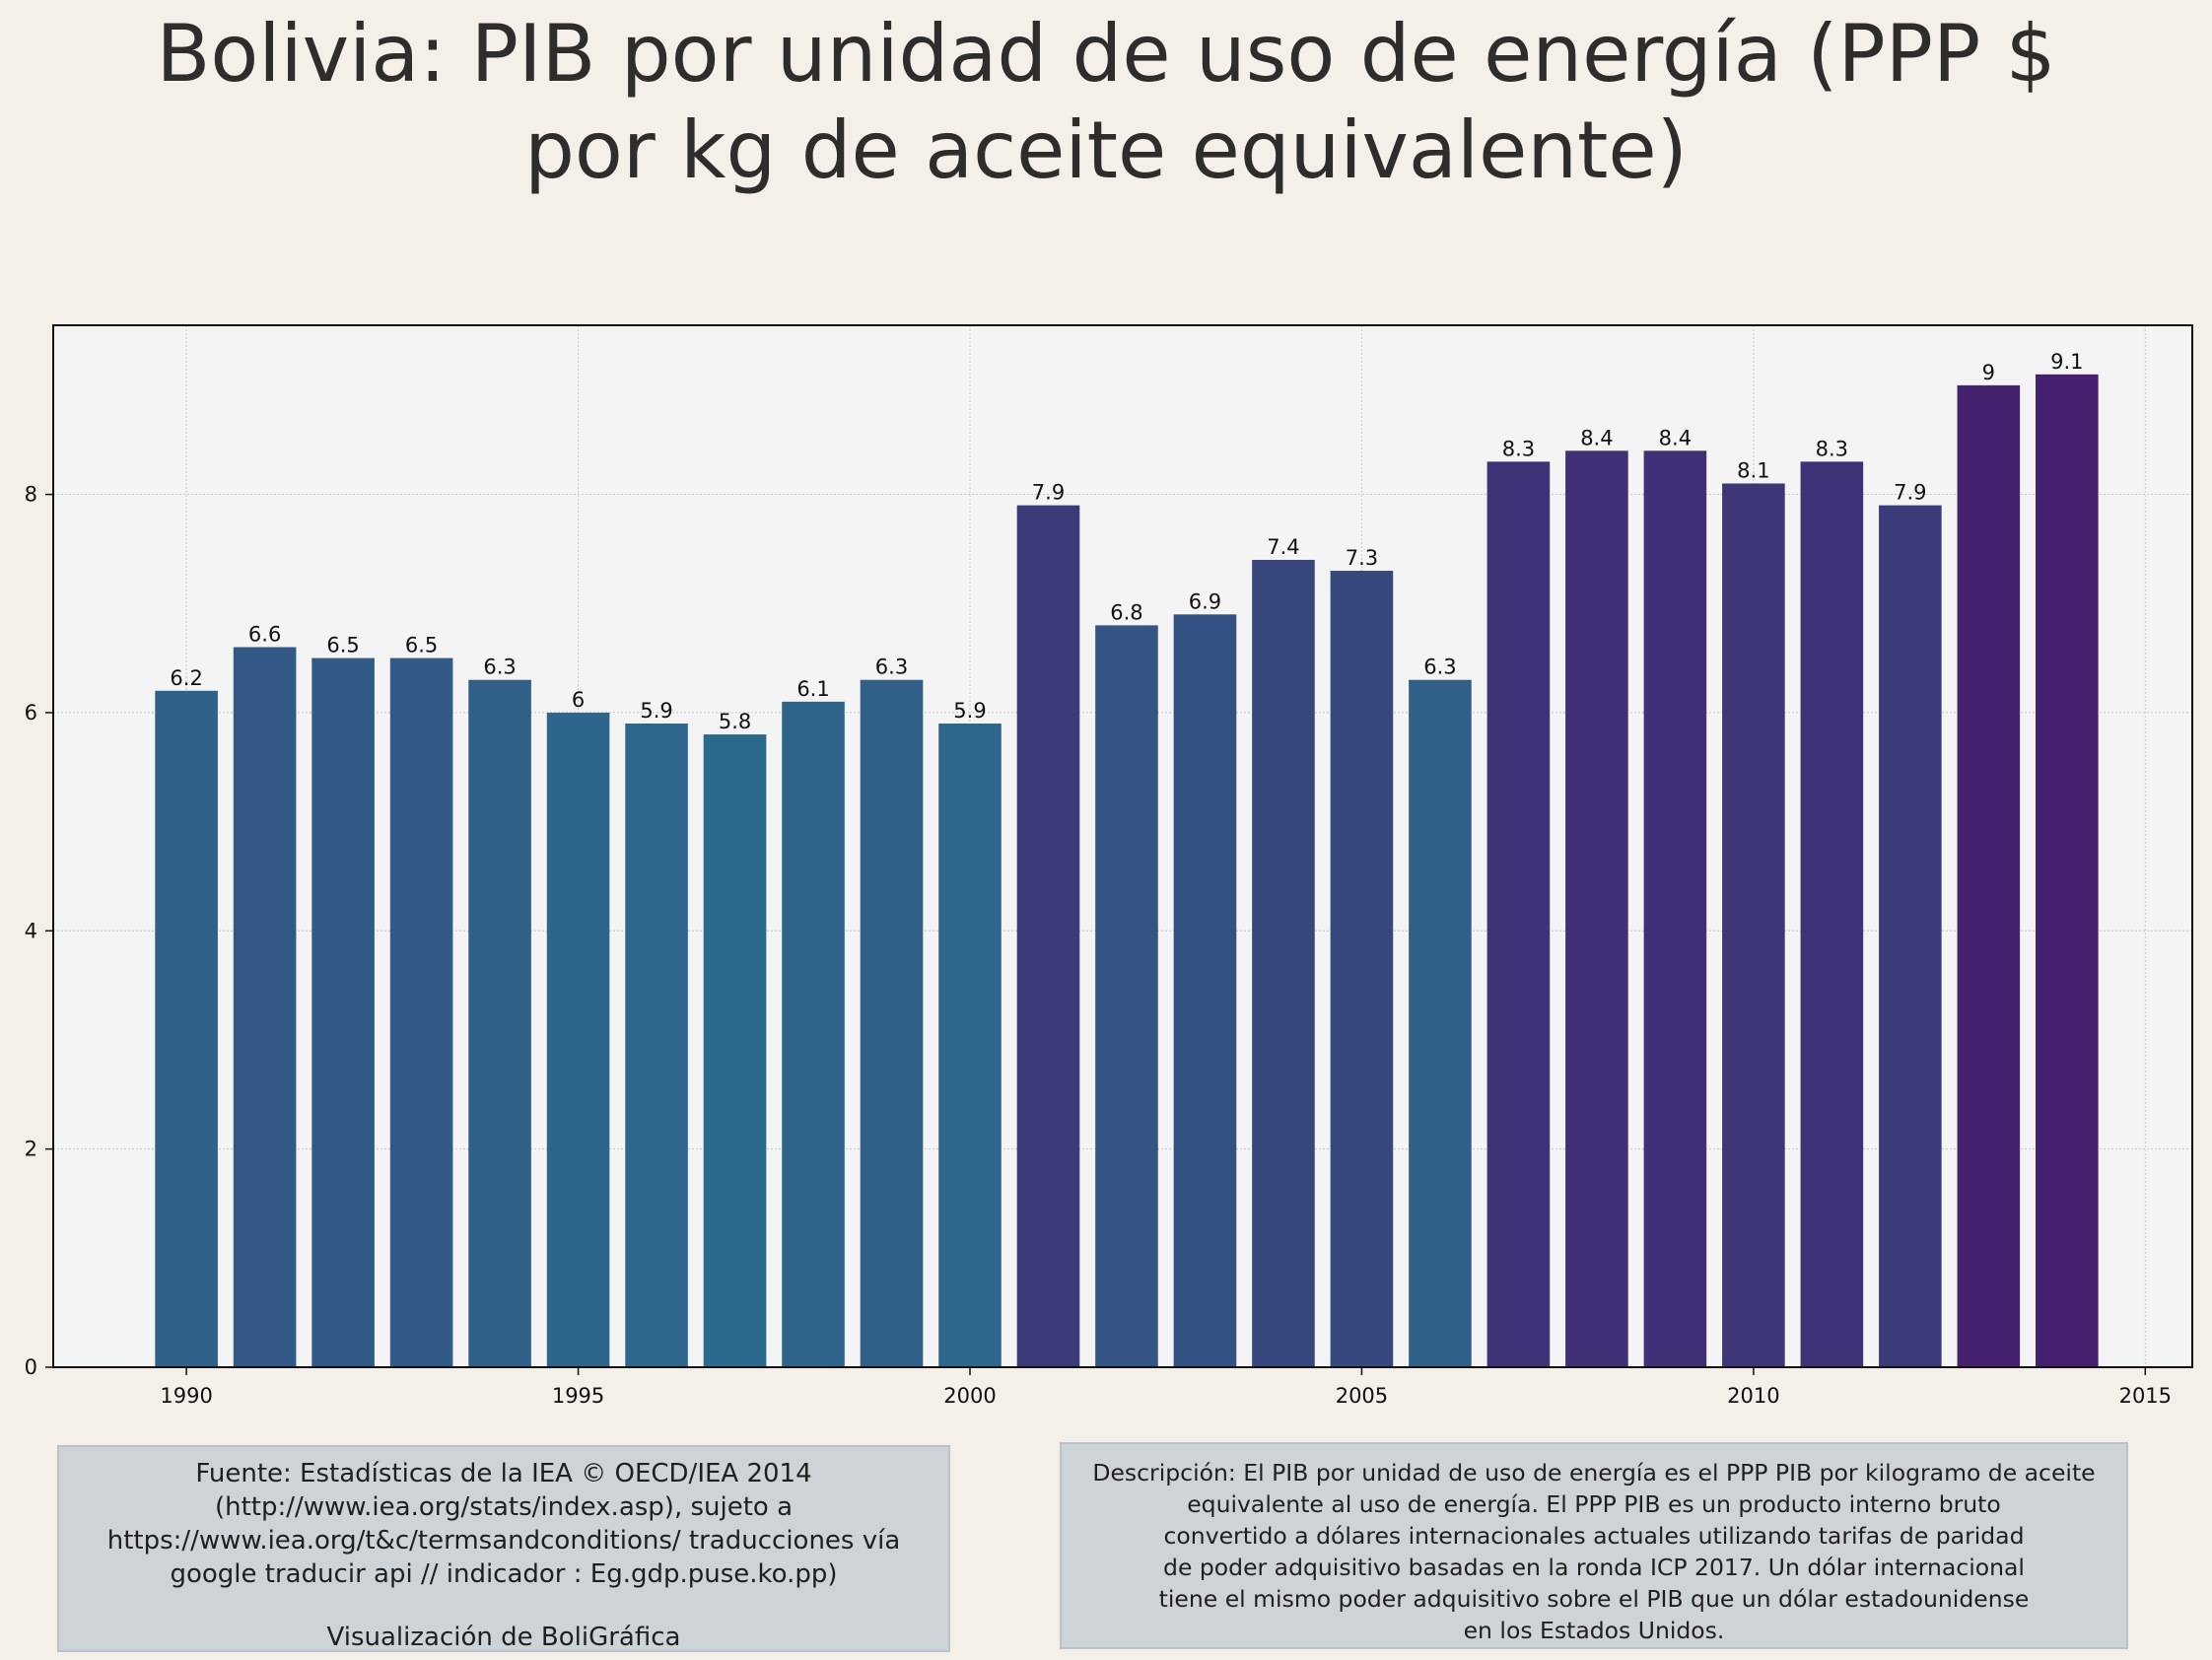 This screenshot has height=1660, width=2212. What do you see at coordinates (657, 1045) in the screenshot?
I see `bar-1996` at bounding box center [657, 1045].